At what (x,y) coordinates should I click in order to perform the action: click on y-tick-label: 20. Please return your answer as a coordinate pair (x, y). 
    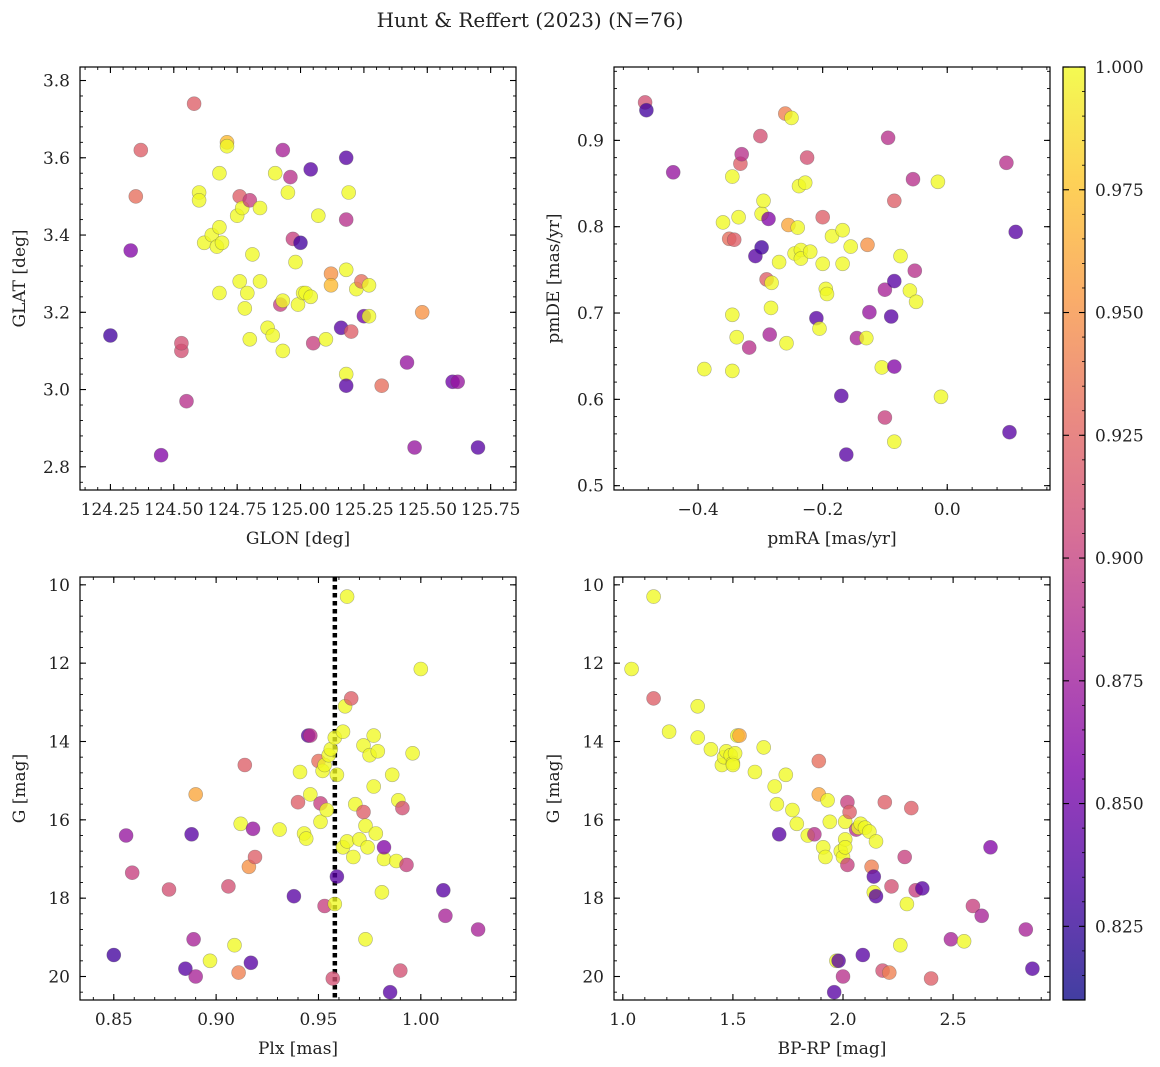
    Looking at the image, I should click on (593, 978).